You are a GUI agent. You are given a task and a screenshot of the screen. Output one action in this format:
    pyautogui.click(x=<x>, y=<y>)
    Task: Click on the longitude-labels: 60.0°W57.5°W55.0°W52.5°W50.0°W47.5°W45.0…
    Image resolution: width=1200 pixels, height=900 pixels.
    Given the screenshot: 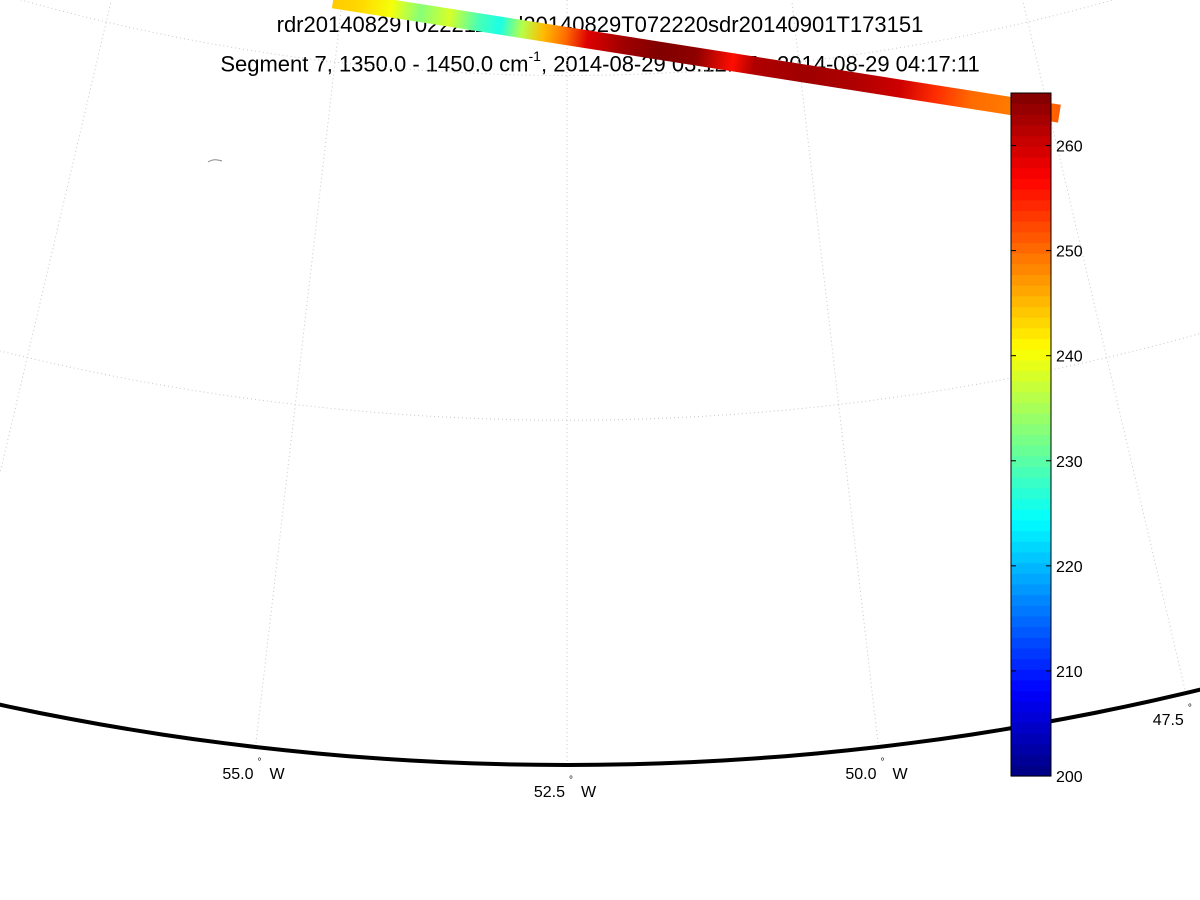 What is the action you would take?
    pyautogui.click(x=711, y=752)
    